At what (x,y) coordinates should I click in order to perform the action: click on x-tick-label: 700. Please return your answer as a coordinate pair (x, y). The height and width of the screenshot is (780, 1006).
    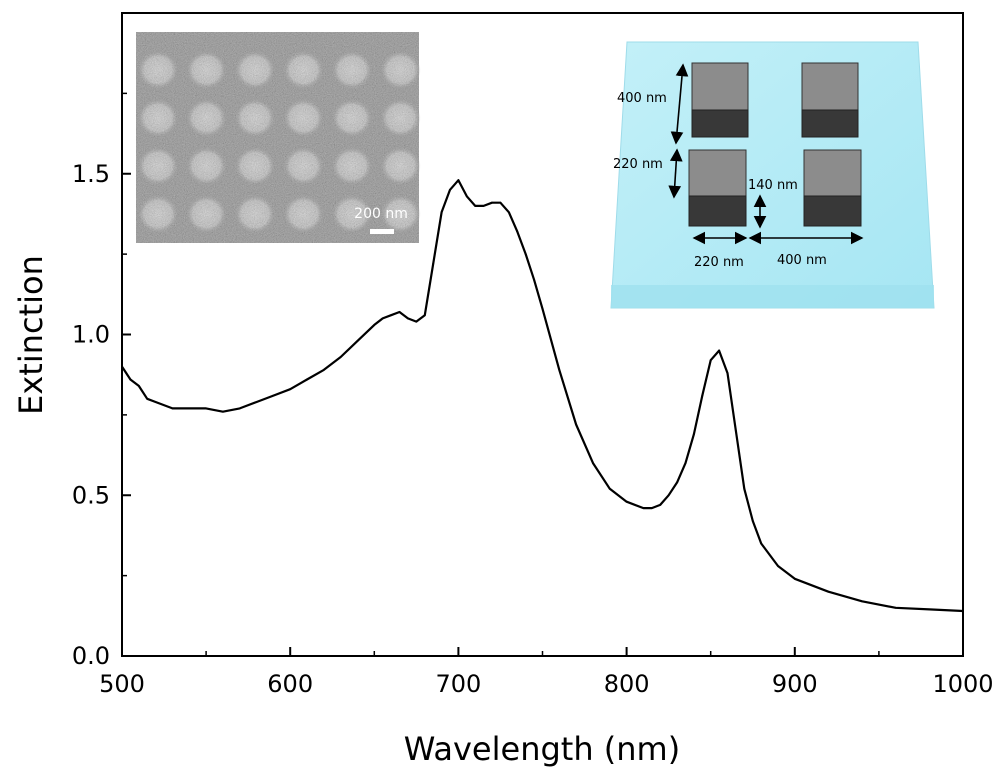
    Looking at the image, I should click on (458, 684).